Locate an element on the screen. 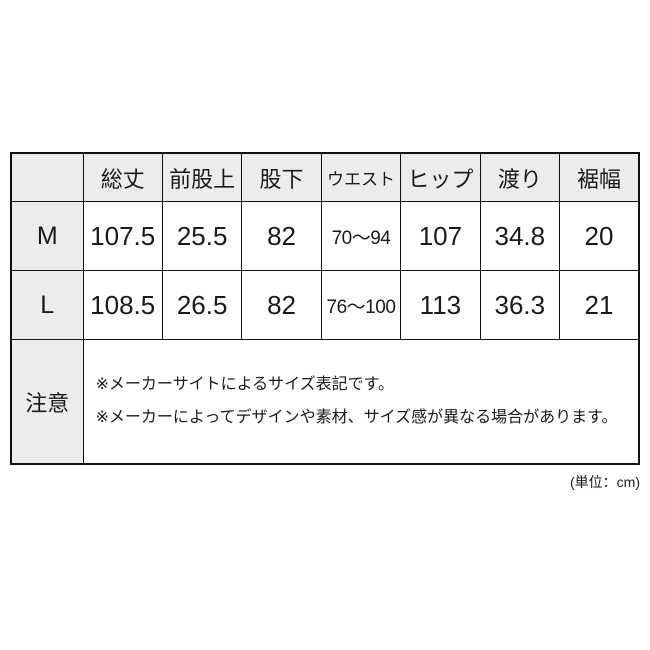  cell-m-front-rise: 25.5 is located at coordinates (202, 236).